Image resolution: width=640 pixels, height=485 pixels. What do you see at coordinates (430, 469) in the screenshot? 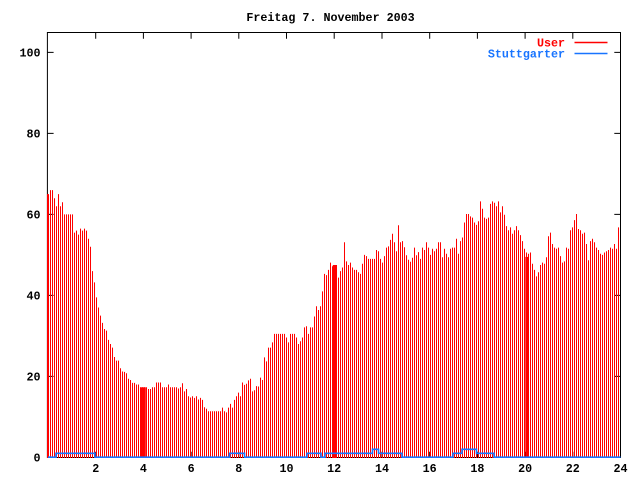
I see `svg-text: 16` at bounding box center [430, 469].